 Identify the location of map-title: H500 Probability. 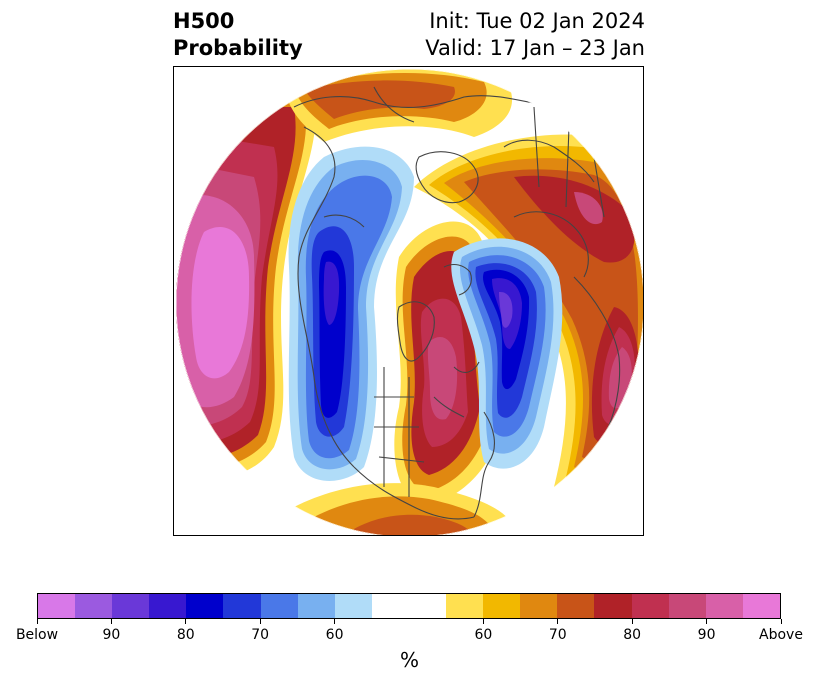
(238, 35).